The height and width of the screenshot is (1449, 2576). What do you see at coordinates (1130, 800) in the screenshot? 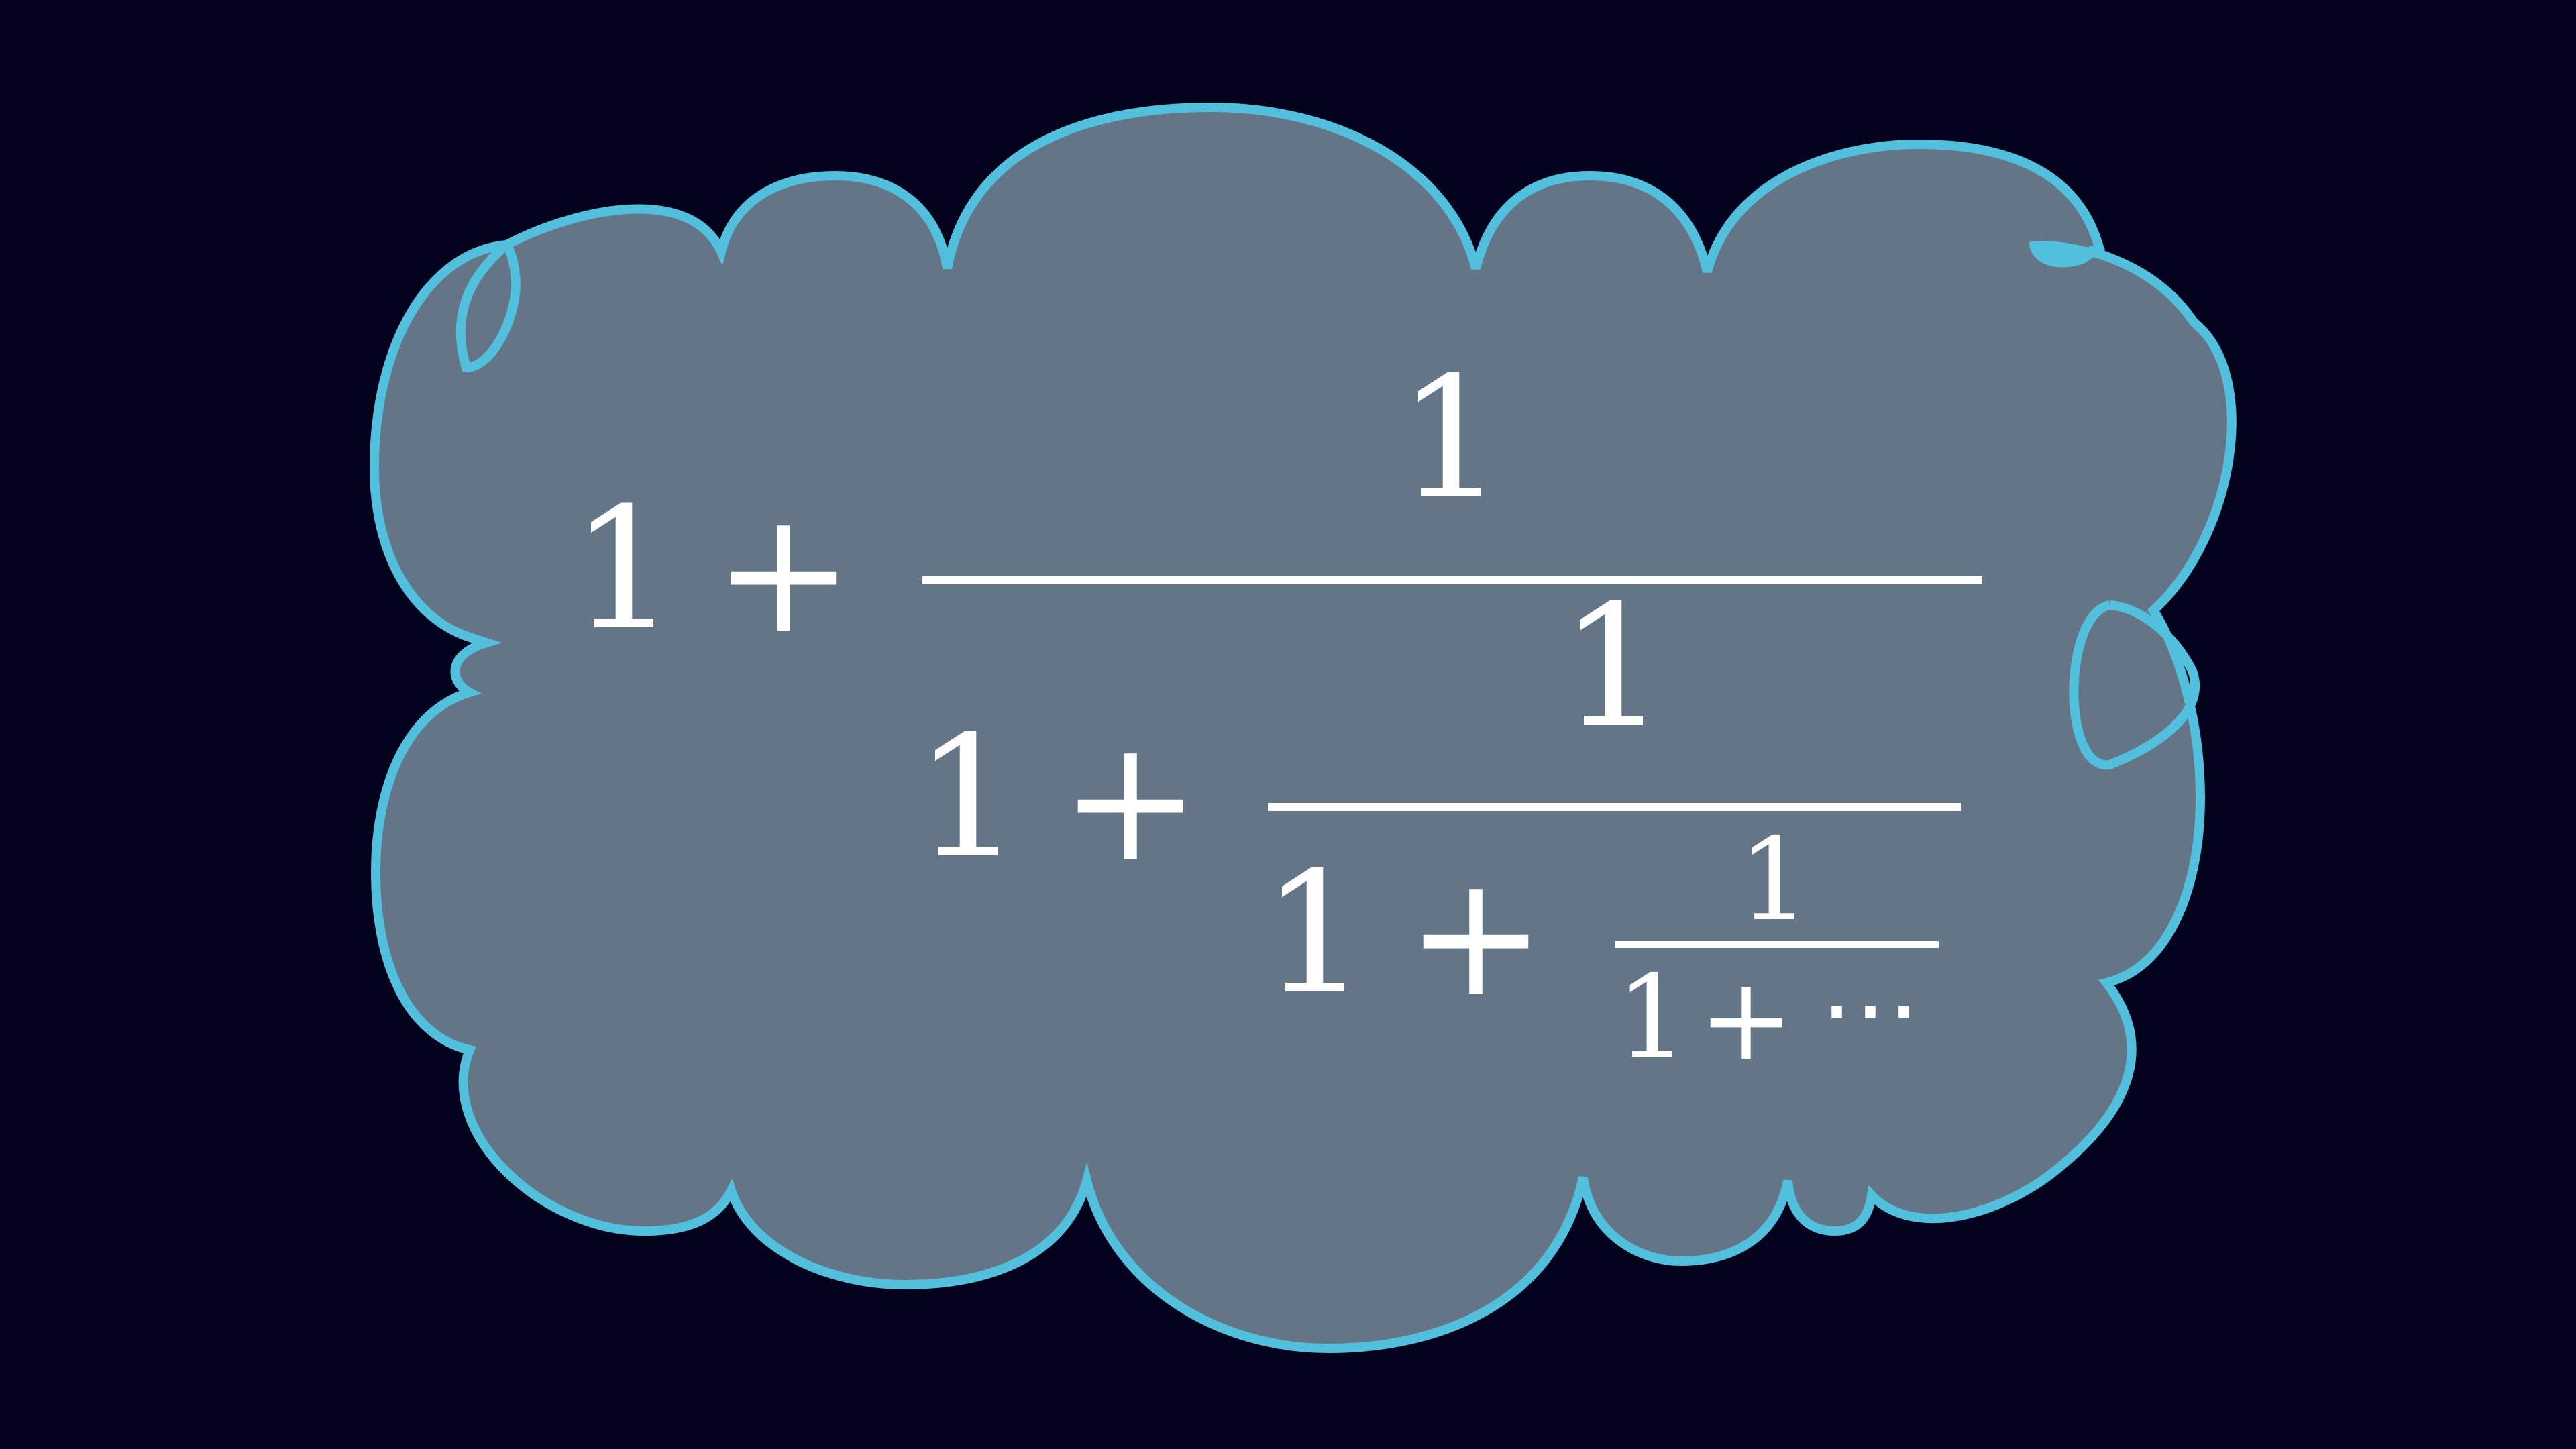
I see `level2-plus: +` at bounding box center [1130, 800].